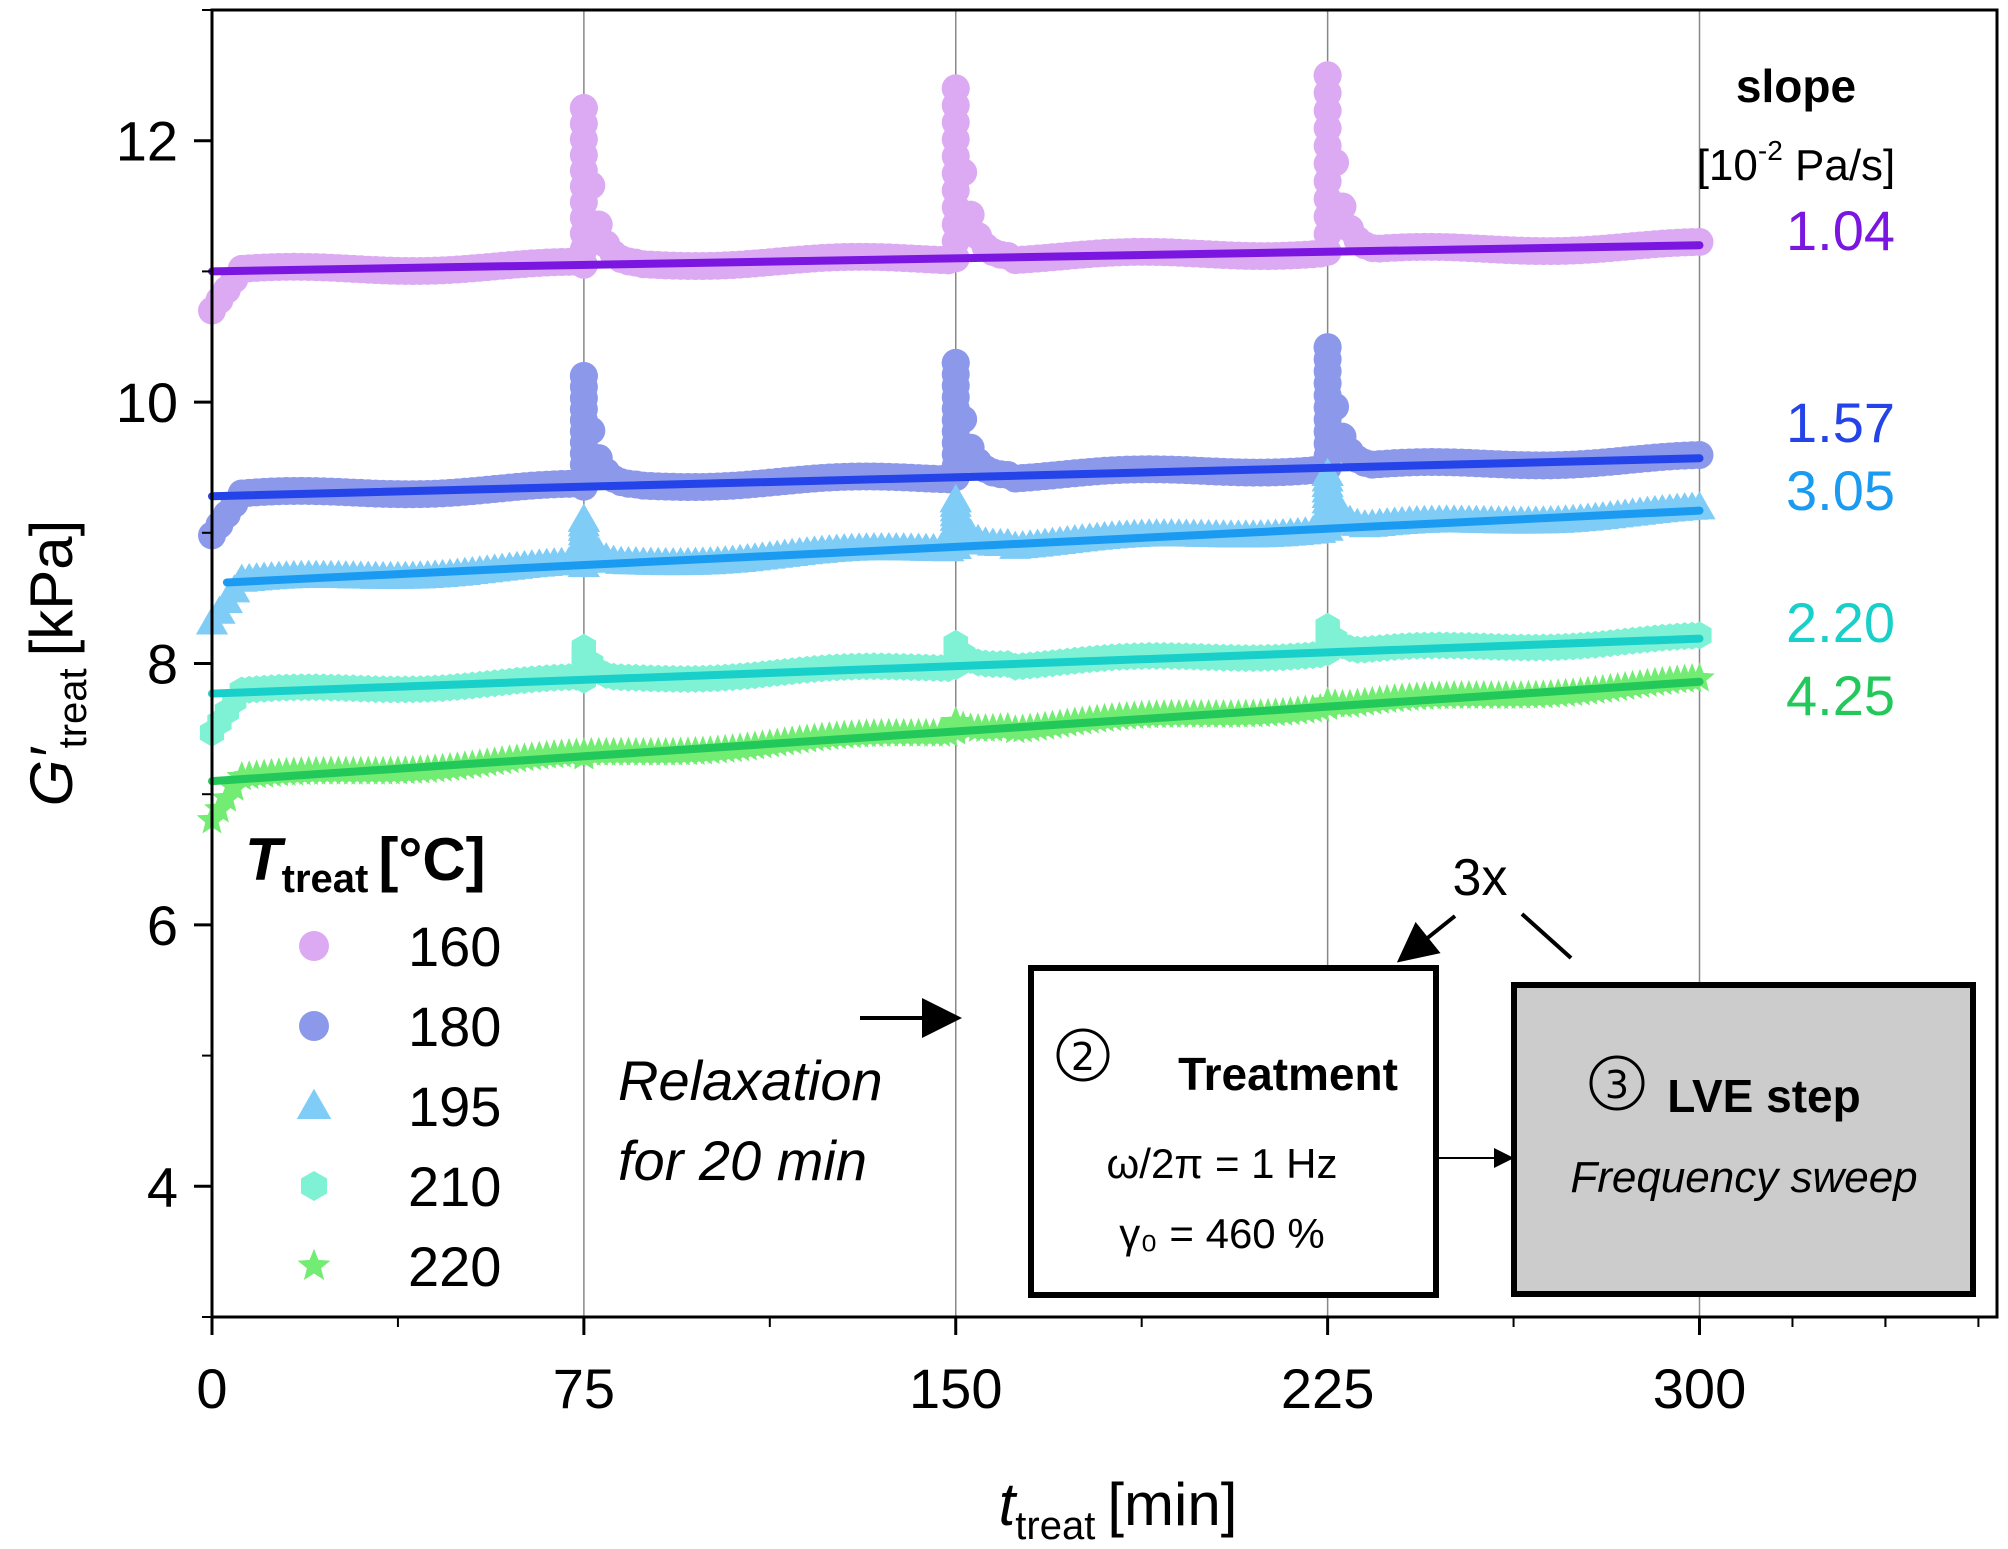 This screenshot has height=1549, width=2008. I want to click on treatment-number: 2, so click(1083, 1057).